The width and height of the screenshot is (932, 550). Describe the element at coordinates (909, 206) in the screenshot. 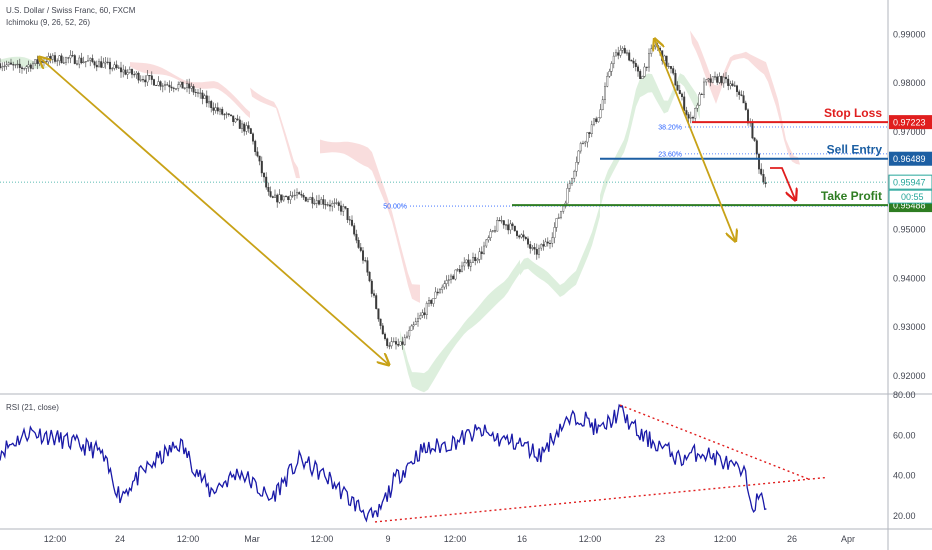

I see `take-profit-price-tag-label: 0.95488` at that location.